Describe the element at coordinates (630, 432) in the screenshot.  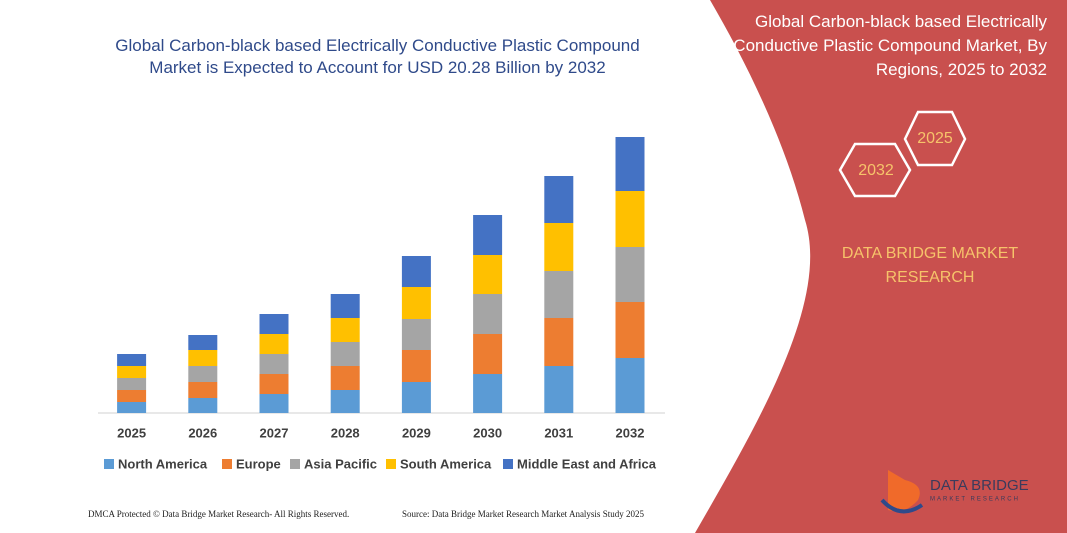
I see `x-tick-label: 2032` at that location.